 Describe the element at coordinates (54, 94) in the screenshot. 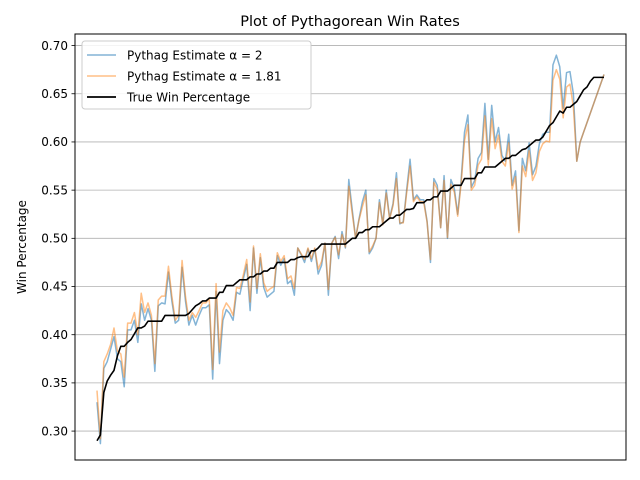

I see `y-tick-label: 0.65` at that location.